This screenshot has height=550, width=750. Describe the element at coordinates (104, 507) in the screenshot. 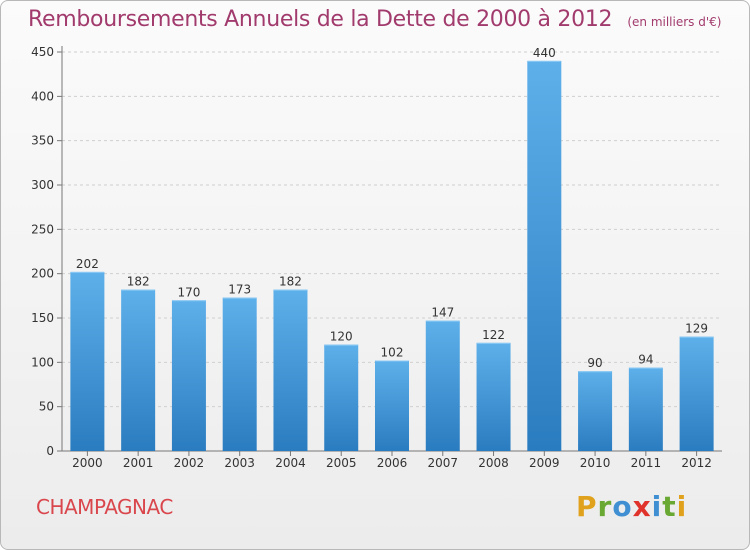

I see `commune-name: CHAMPAGNAC` at that location.